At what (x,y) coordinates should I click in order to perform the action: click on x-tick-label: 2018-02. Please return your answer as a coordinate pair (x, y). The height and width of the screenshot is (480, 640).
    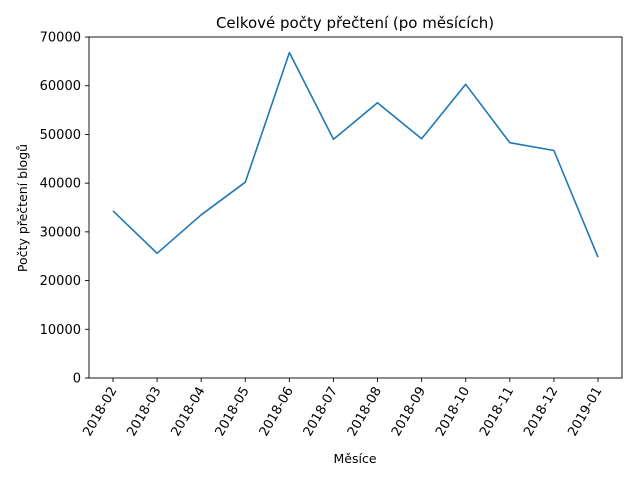
    Looking at the image, I should click on (100, 412).